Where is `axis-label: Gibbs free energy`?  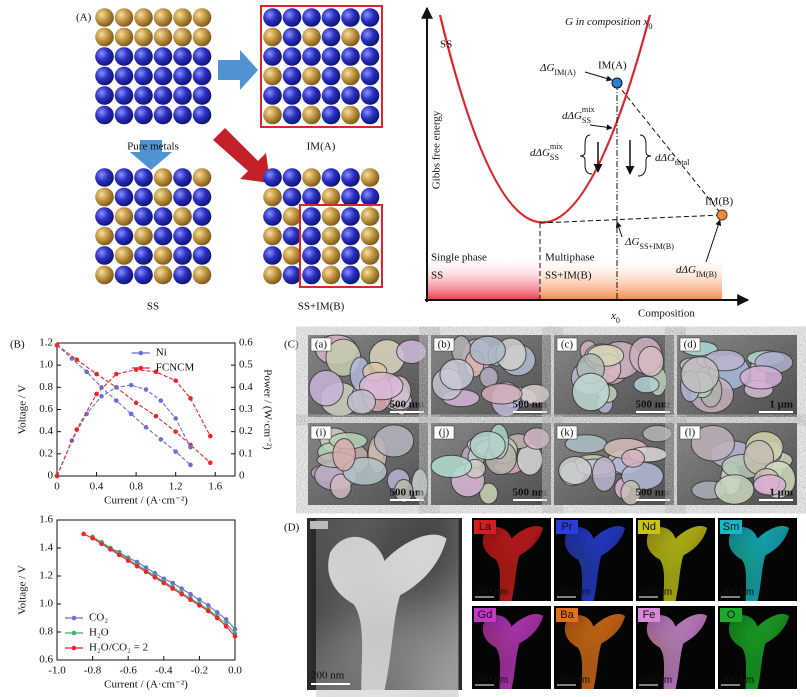 axis-label: Gibbs free energy is located at coordinates (437, 149).